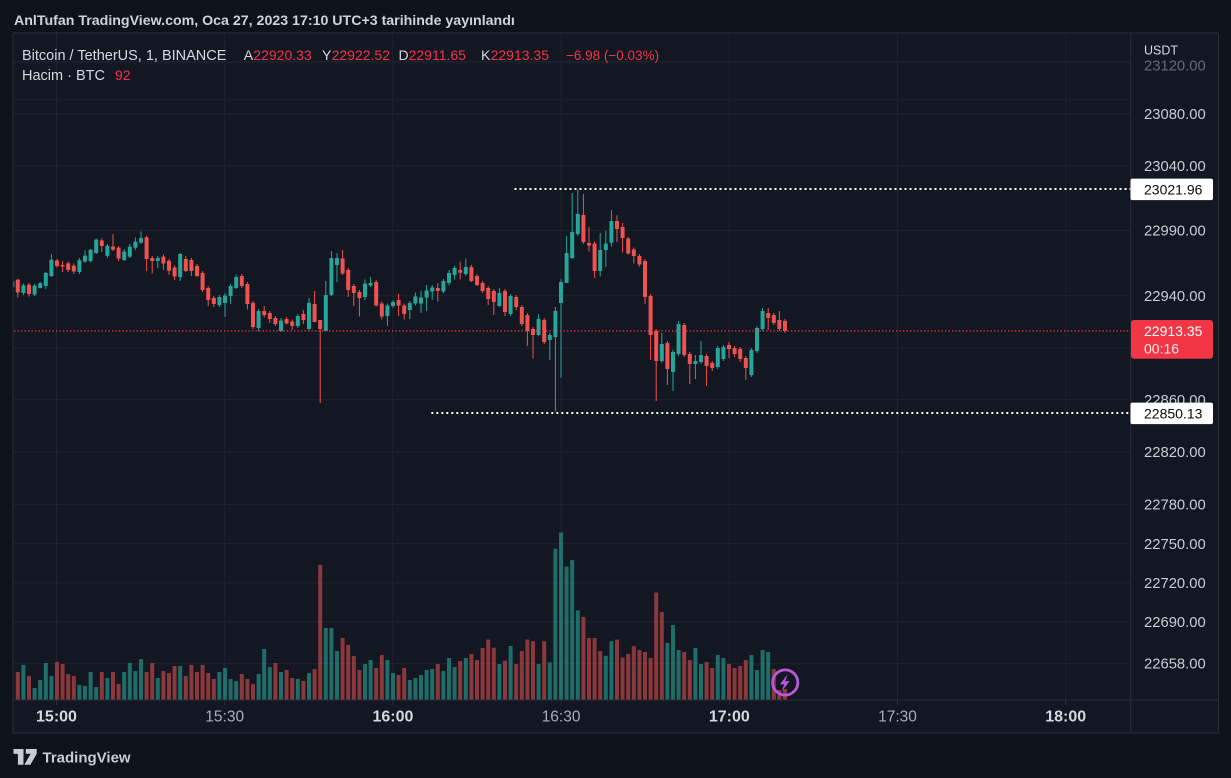 Image resolution: width=1231 pixels, height=778 pixels. What do you see at coordinates (249, 55) in the screenshot?
I see `svg-text: A` at bounding box center [249, 55].